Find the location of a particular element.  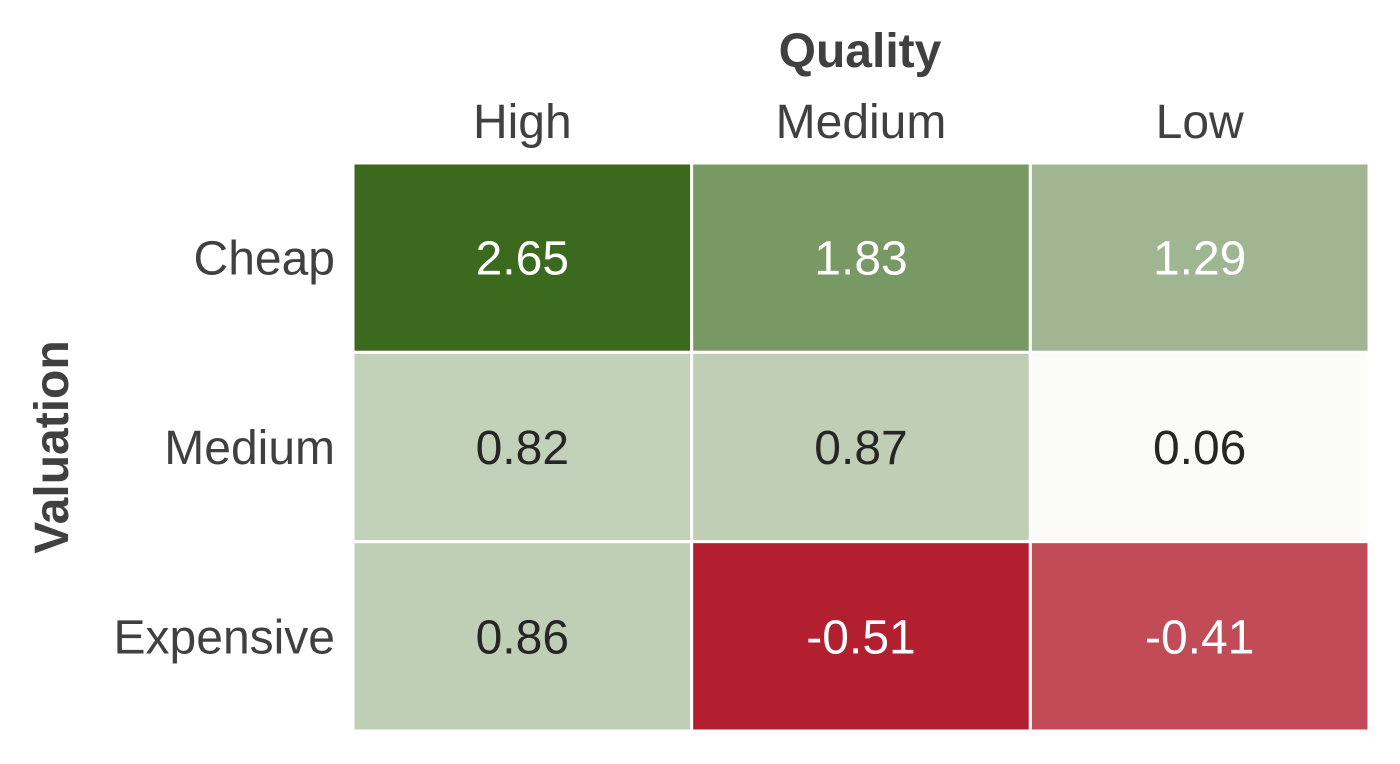

cell-value-label: -0.41 is located at coordinates (1199, 637).